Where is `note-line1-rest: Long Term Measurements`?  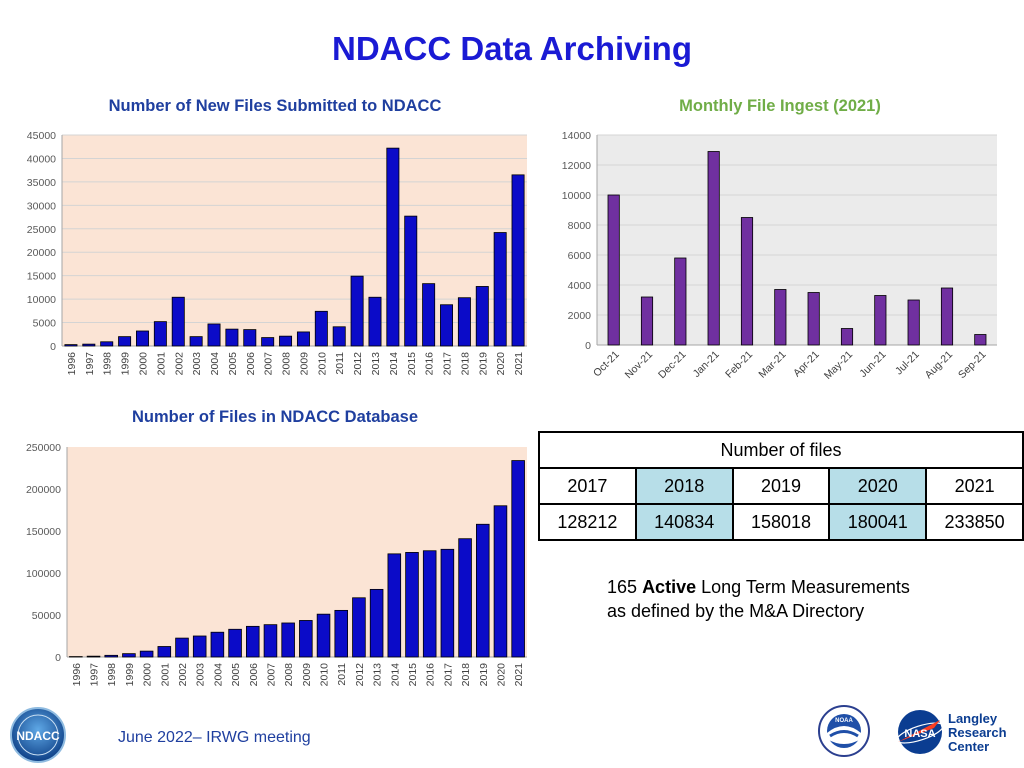
note-line1-rest: Long Term Measurements is located at coordinates (805, 587).